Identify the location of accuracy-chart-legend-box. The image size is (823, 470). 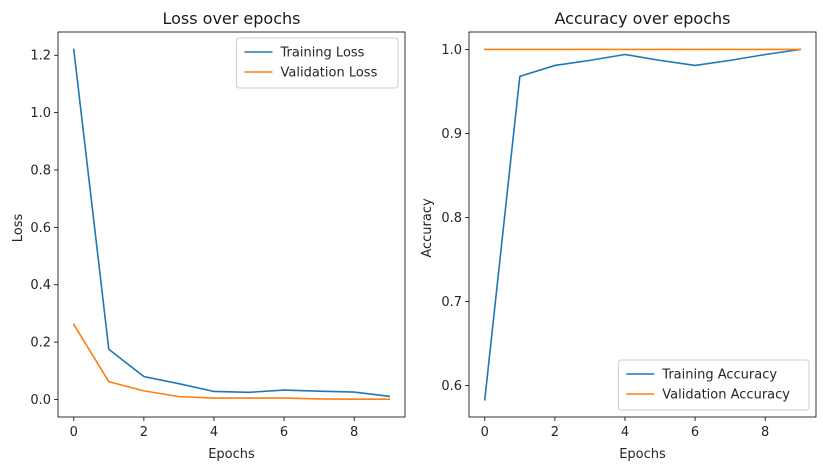
(713, 385).